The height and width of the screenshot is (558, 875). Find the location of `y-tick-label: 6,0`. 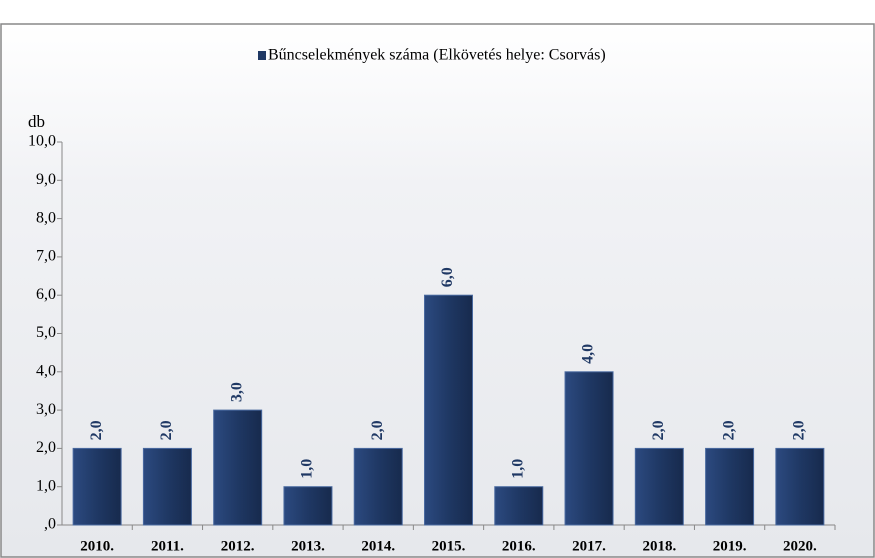

y-tick-label: 6,0 is located at coordinates (46, 294).